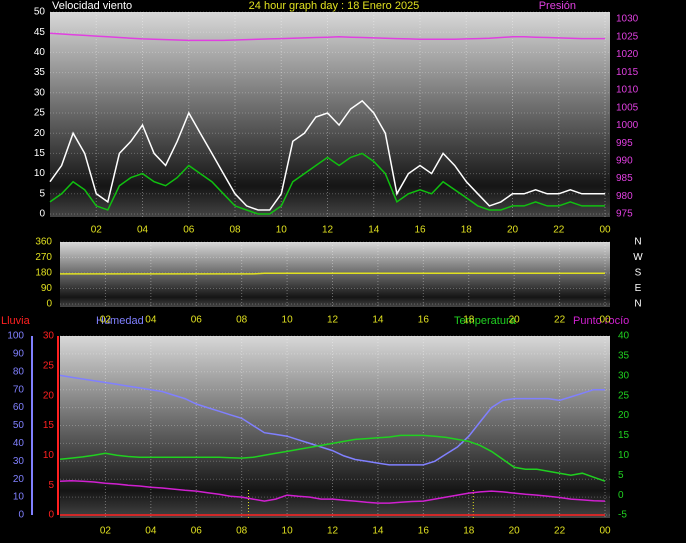 Image resolution: width=686 pixels, height=543 pixels. Describe the element at coordinates (624, 196) in the screenshot. I see `y-tick-label: 980` at that location.